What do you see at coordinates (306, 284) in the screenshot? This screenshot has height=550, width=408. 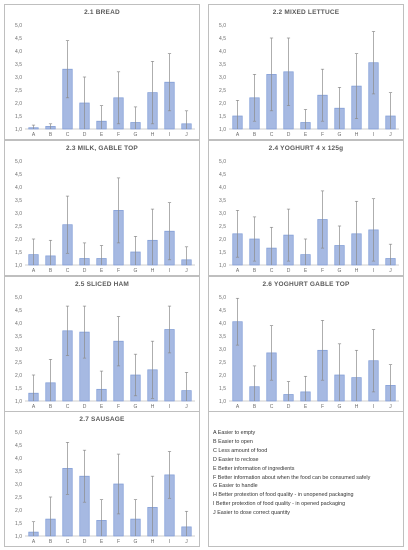 I see `chart-title: 2.6 YOGHURT GABLE TOP` at bounding box center [306, 284].